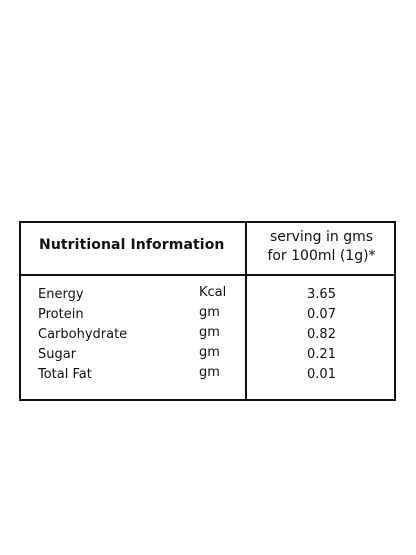 Image resolution: width=416 pixels, height=555 pixels. I want to click on table-row: Protein gm 0.07, so click(207, 315).